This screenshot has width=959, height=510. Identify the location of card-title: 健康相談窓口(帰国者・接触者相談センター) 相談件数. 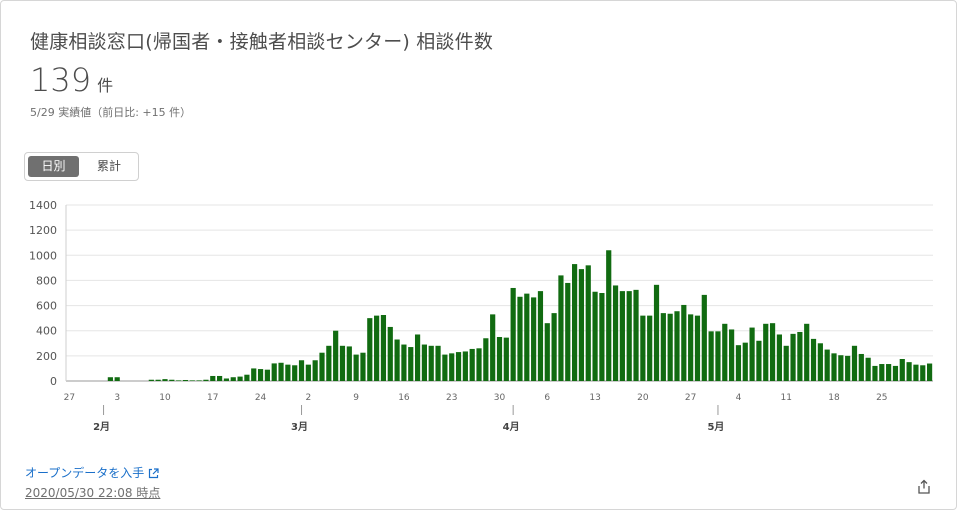
(261, 40).